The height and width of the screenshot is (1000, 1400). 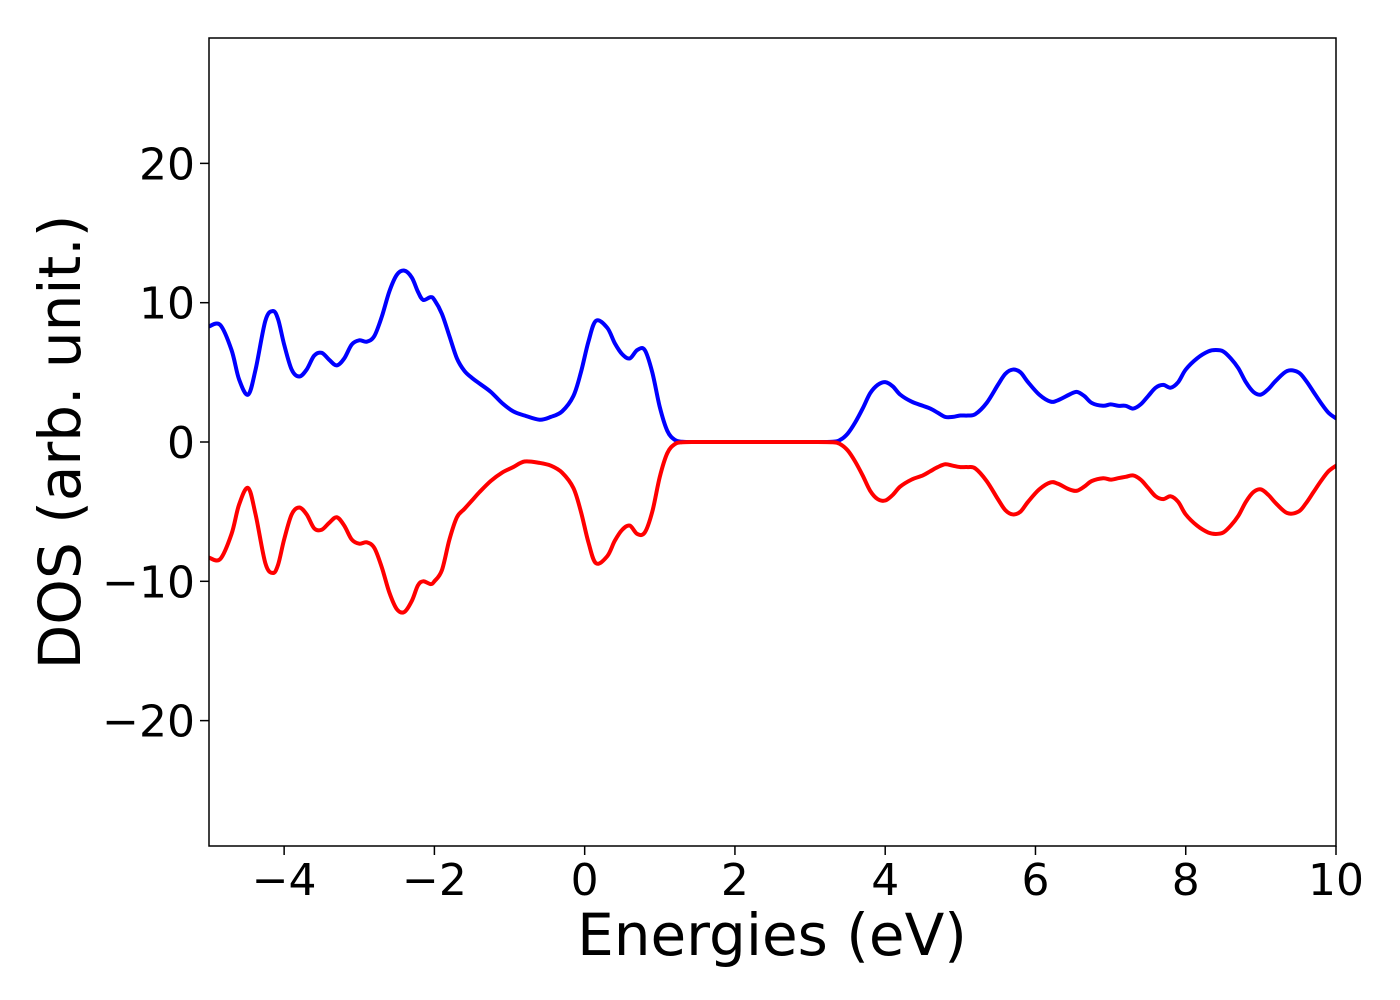 What do you see at coordinates (772, 935) in the screenshot?
I see `x-axis-title: Energies (eV)` at bounding box center [772, 935].